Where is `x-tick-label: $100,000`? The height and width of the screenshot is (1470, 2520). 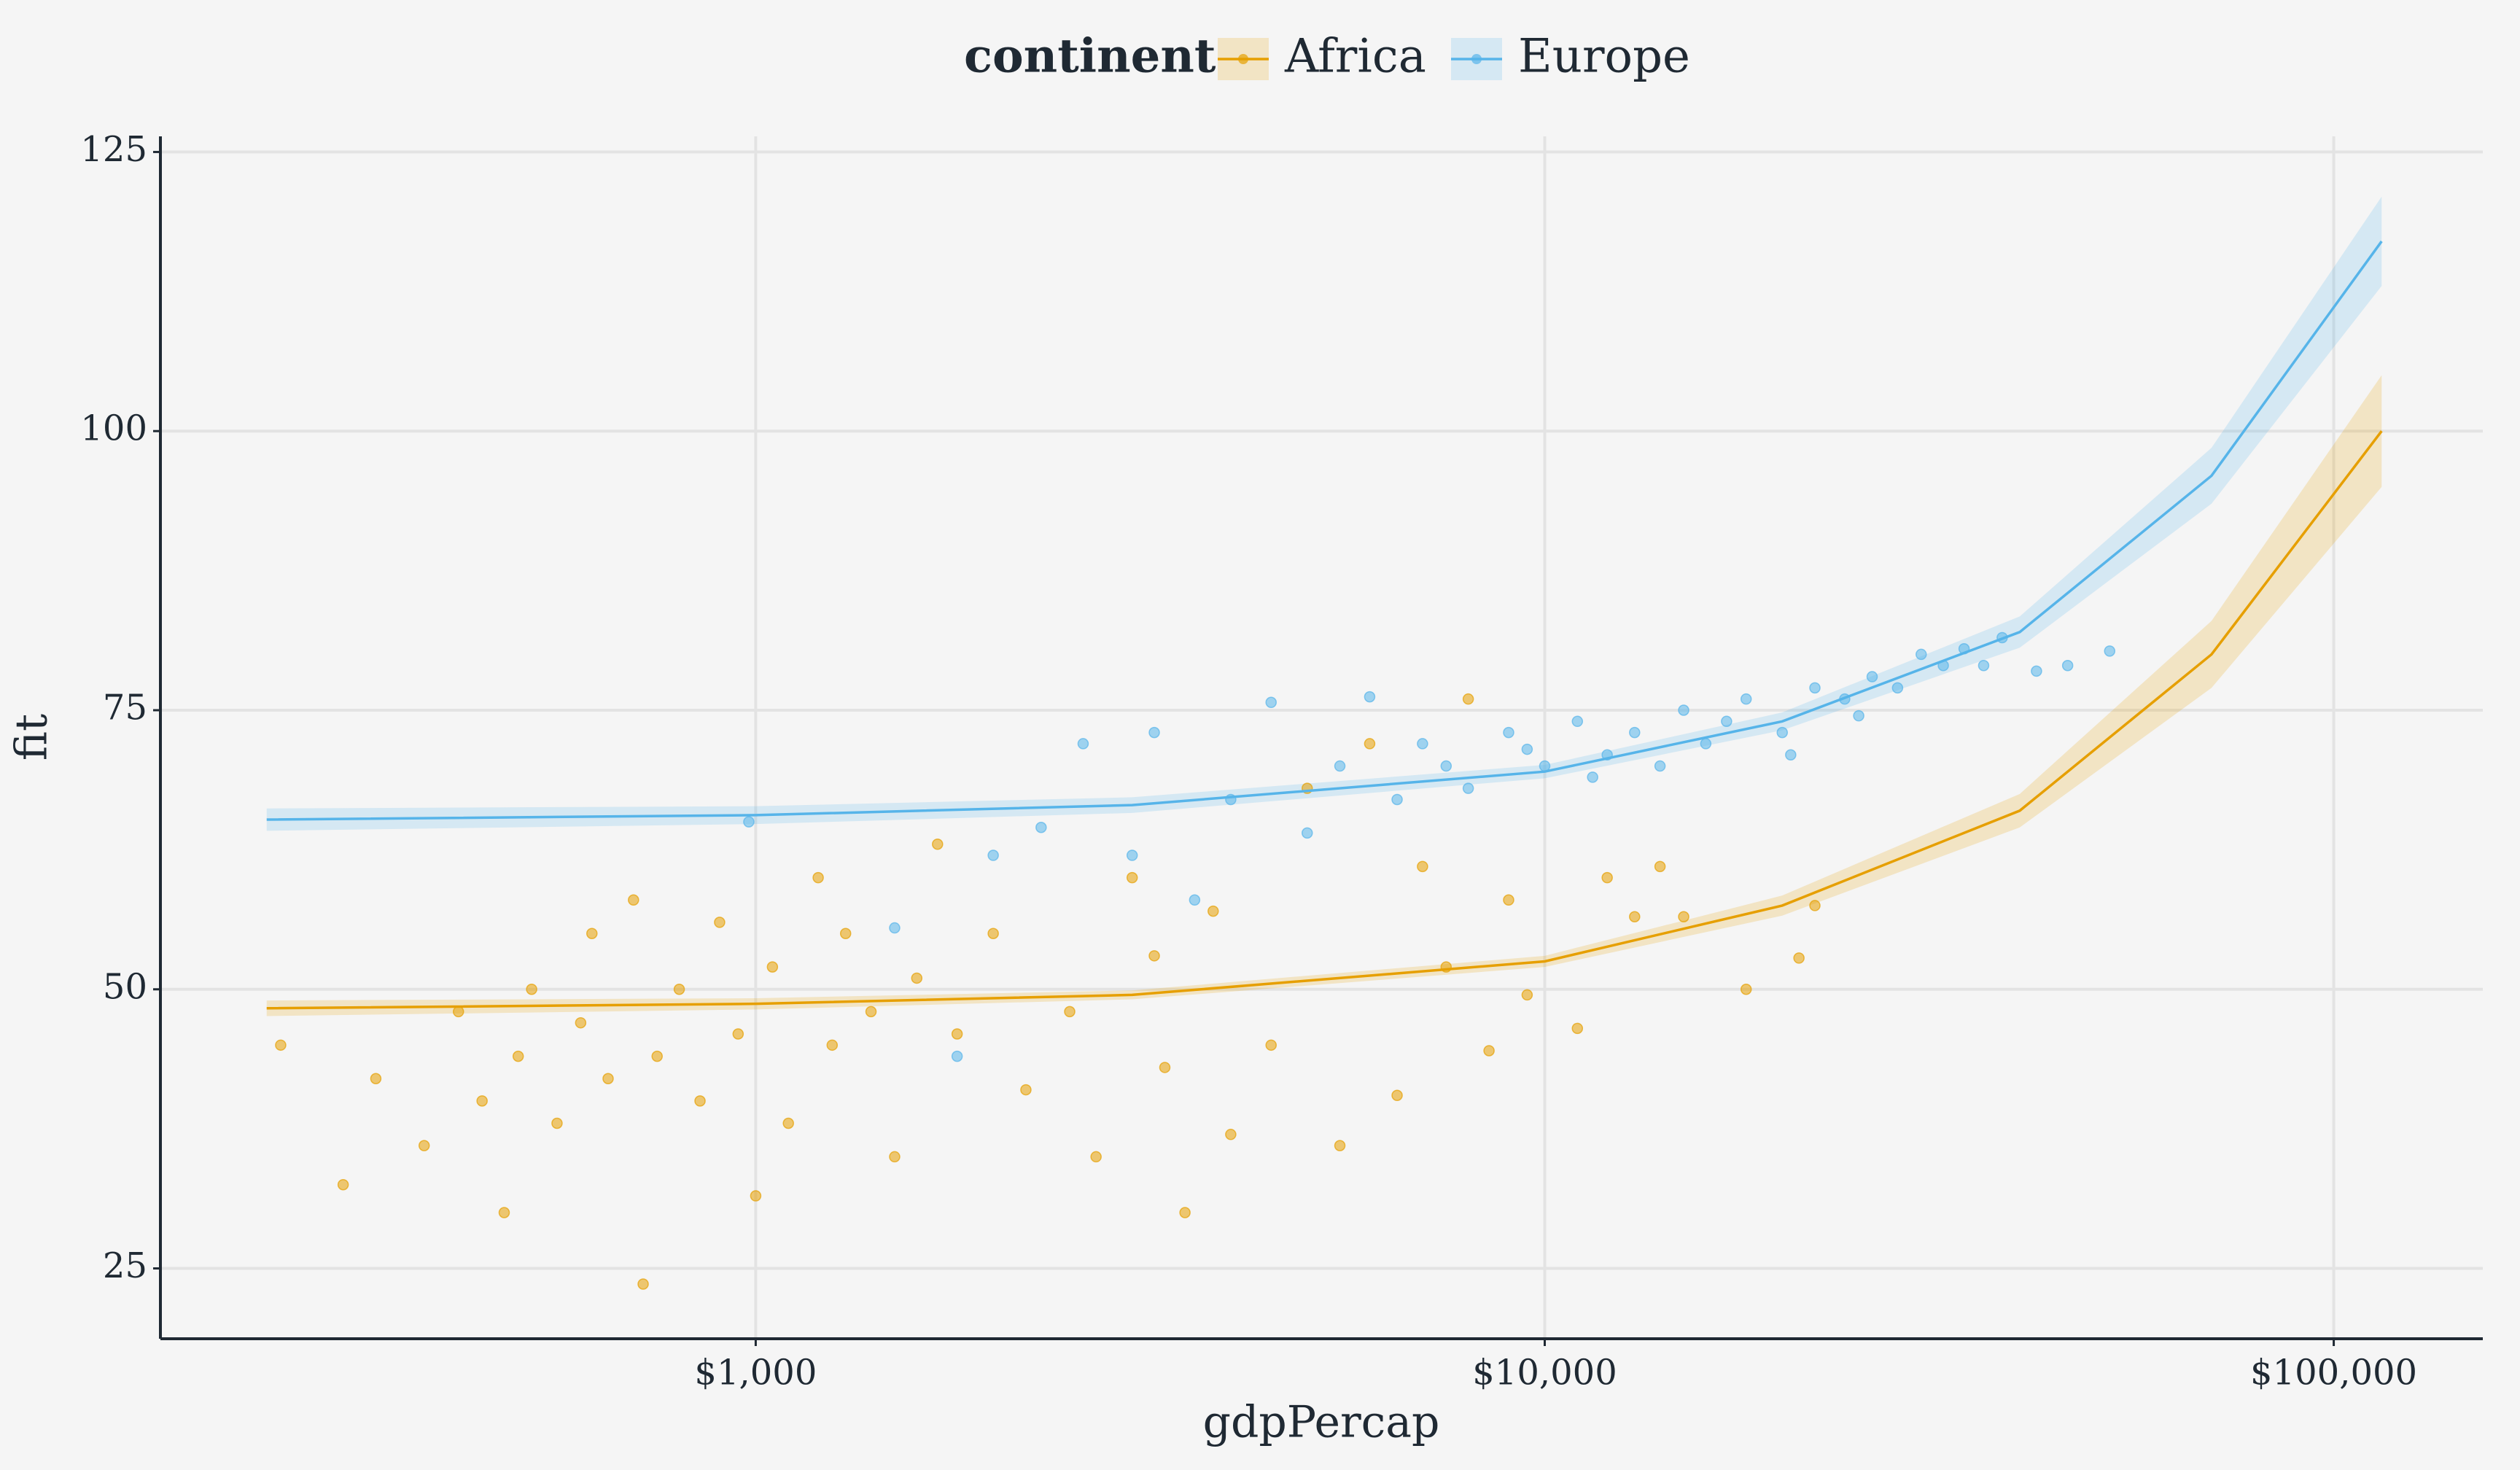
x-tick-label: $100,000 is located at coordinates (2333, 1373).